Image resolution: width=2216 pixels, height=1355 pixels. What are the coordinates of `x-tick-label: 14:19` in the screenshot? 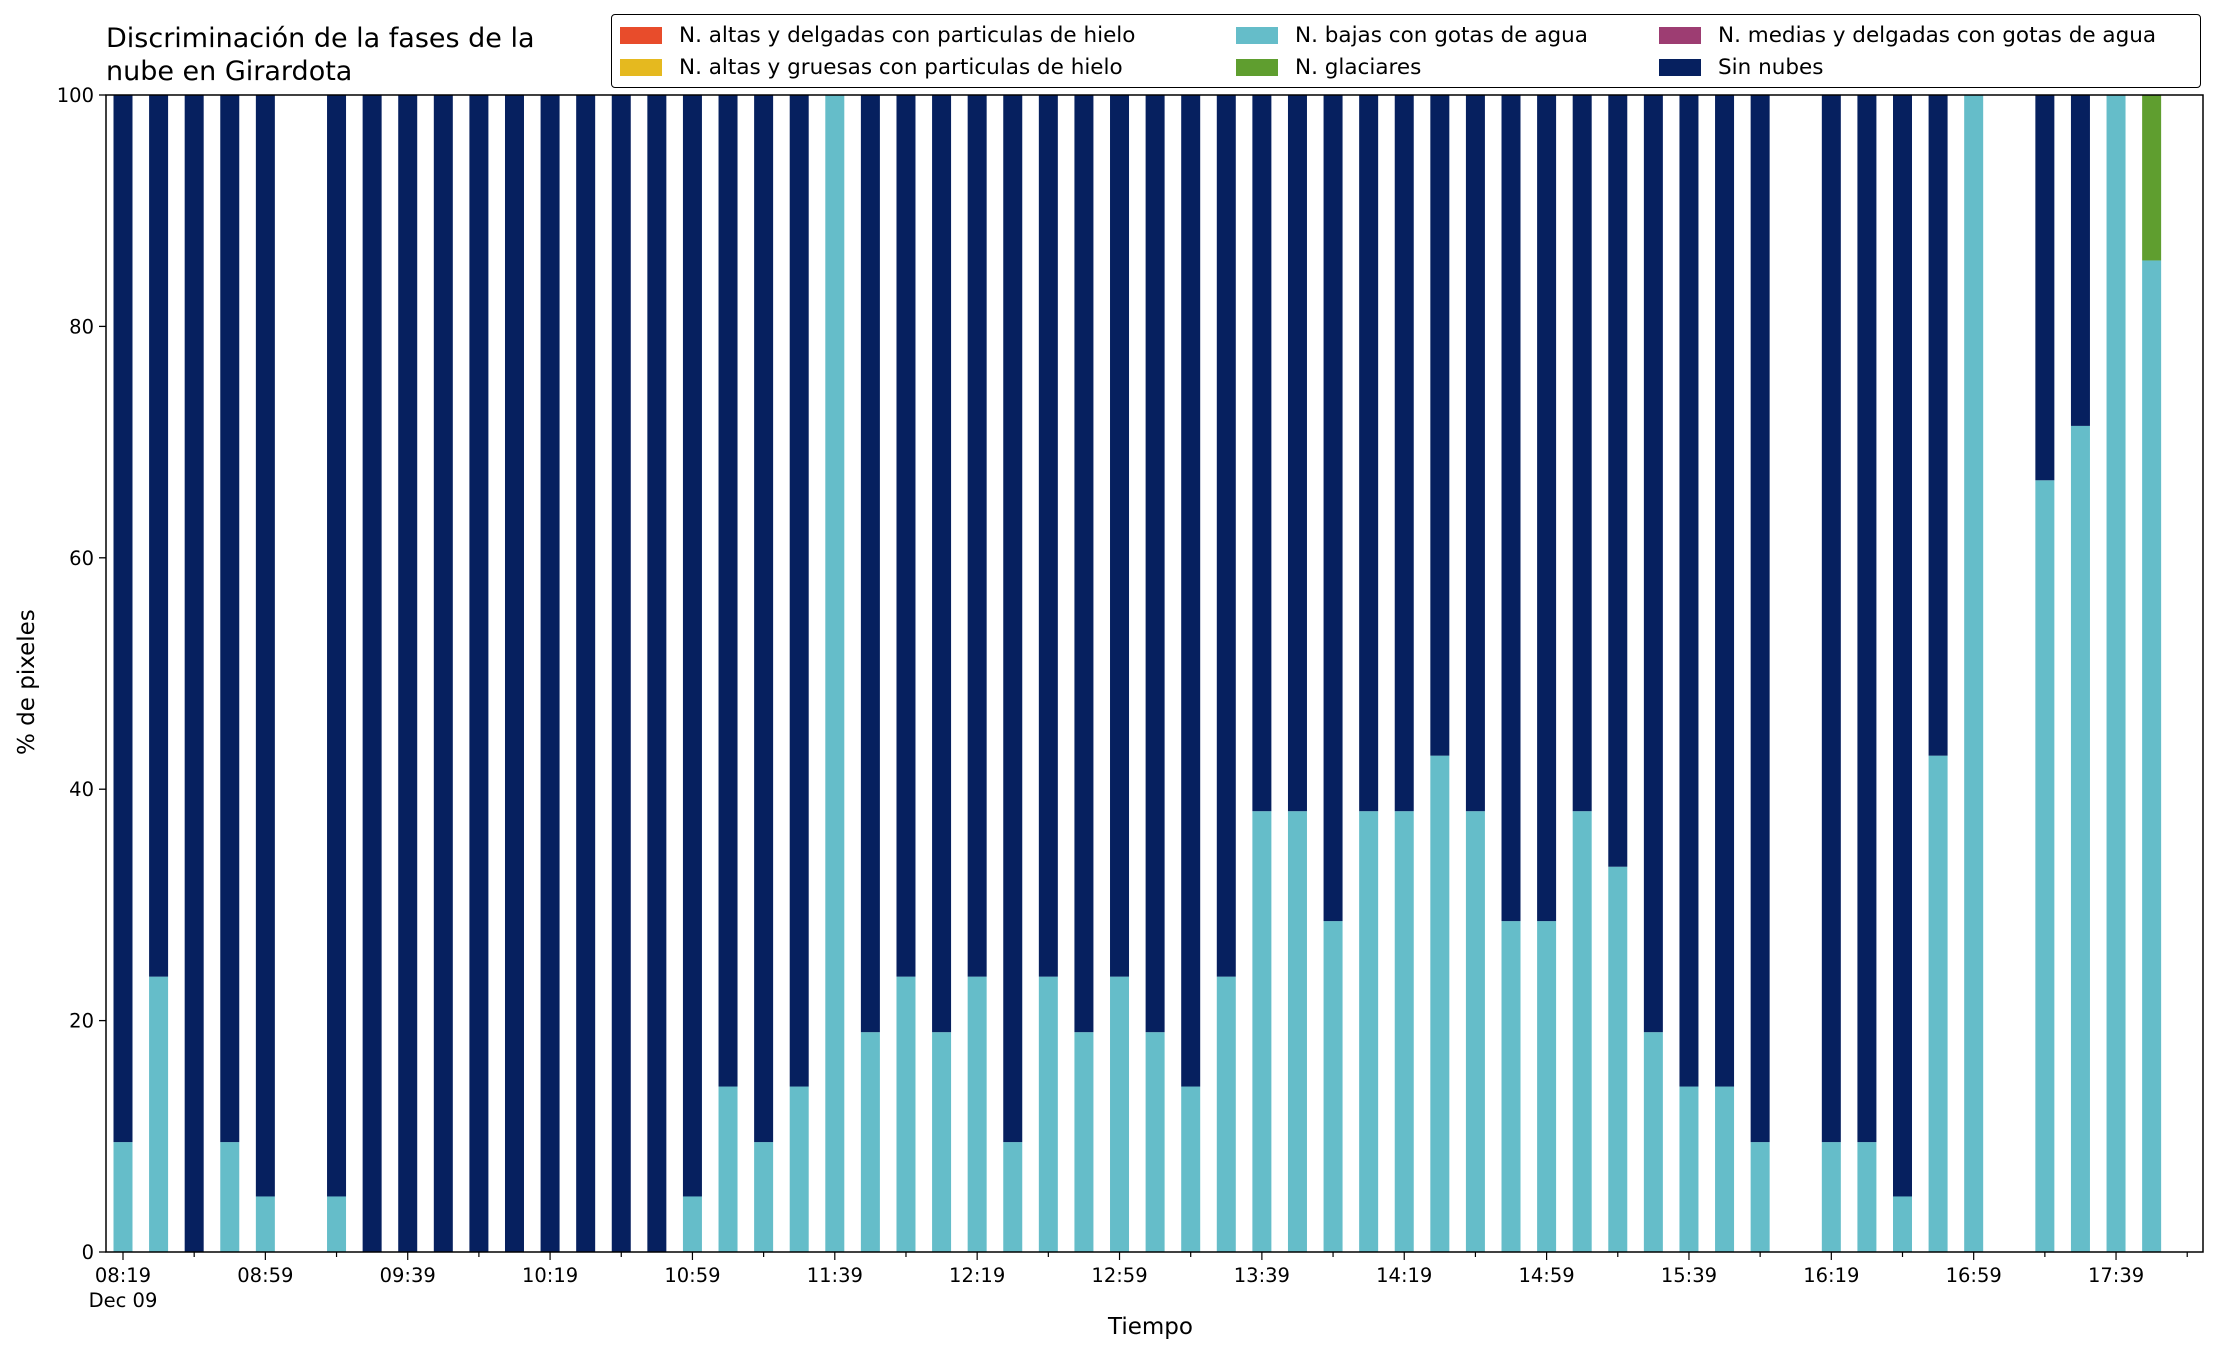 It's located at (1404, 1275).